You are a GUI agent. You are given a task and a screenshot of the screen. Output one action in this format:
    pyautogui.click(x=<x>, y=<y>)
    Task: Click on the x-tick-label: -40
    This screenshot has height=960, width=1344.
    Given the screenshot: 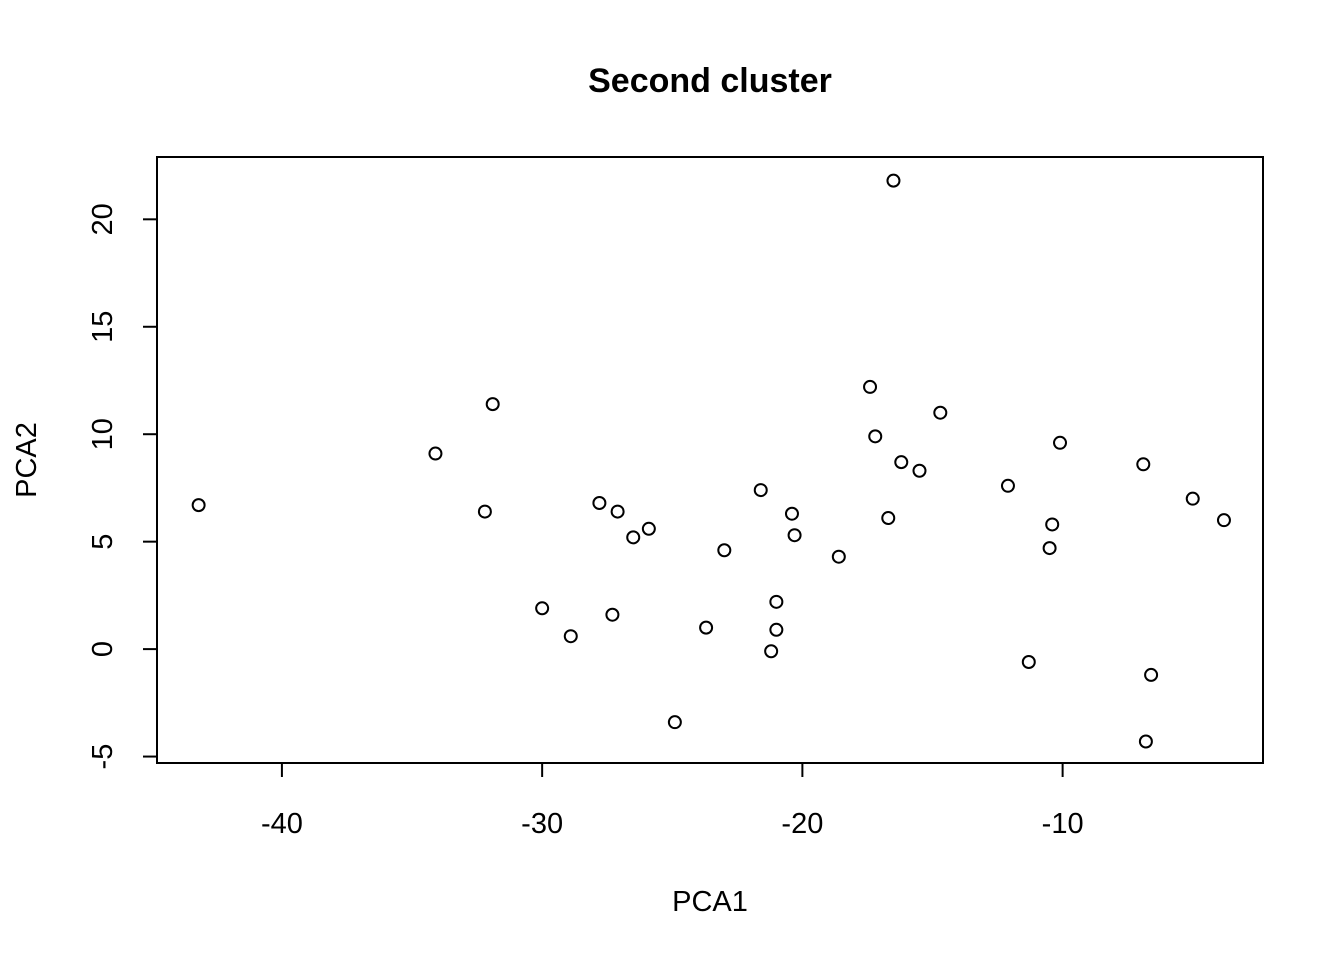 What is the action you would take?
    pyautogui.click(x=282, y=824)
    